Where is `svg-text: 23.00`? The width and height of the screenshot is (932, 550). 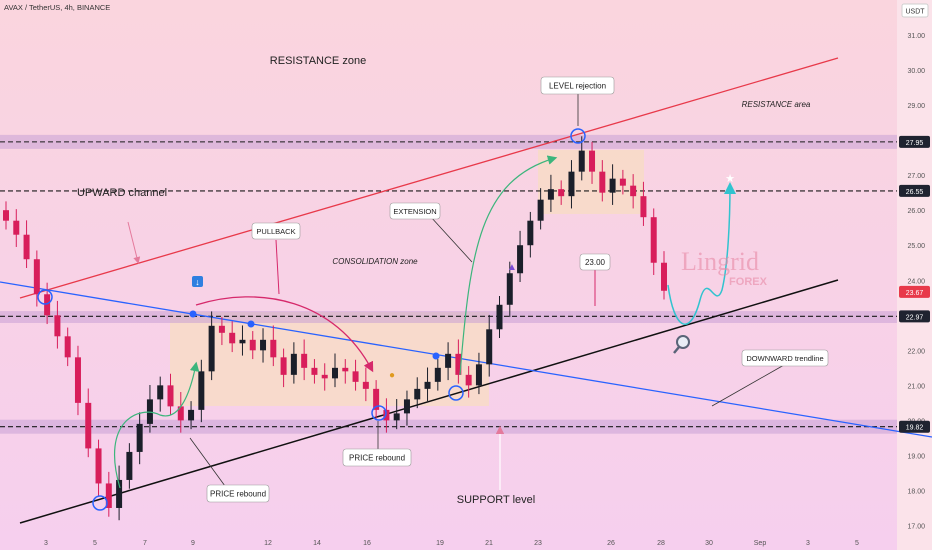
svg-text: 23.00 is located at coordinates (595, 262).